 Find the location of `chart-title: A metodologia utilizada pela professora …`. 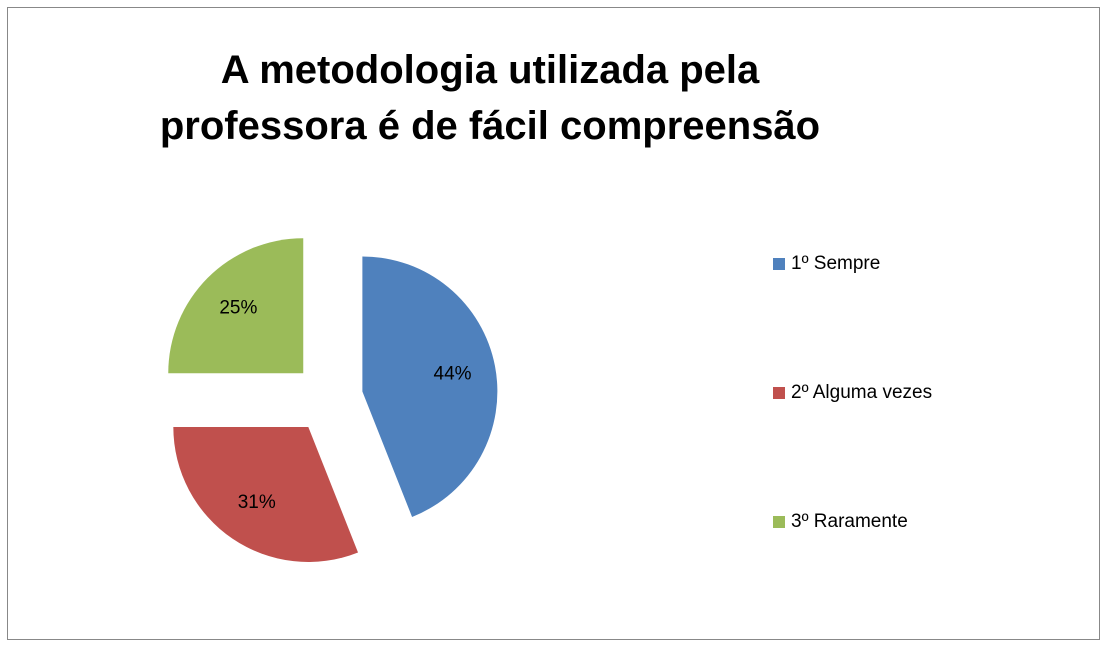

chart-title: A metodologia utilizada pela professora … is located at coordinates (490, 98).